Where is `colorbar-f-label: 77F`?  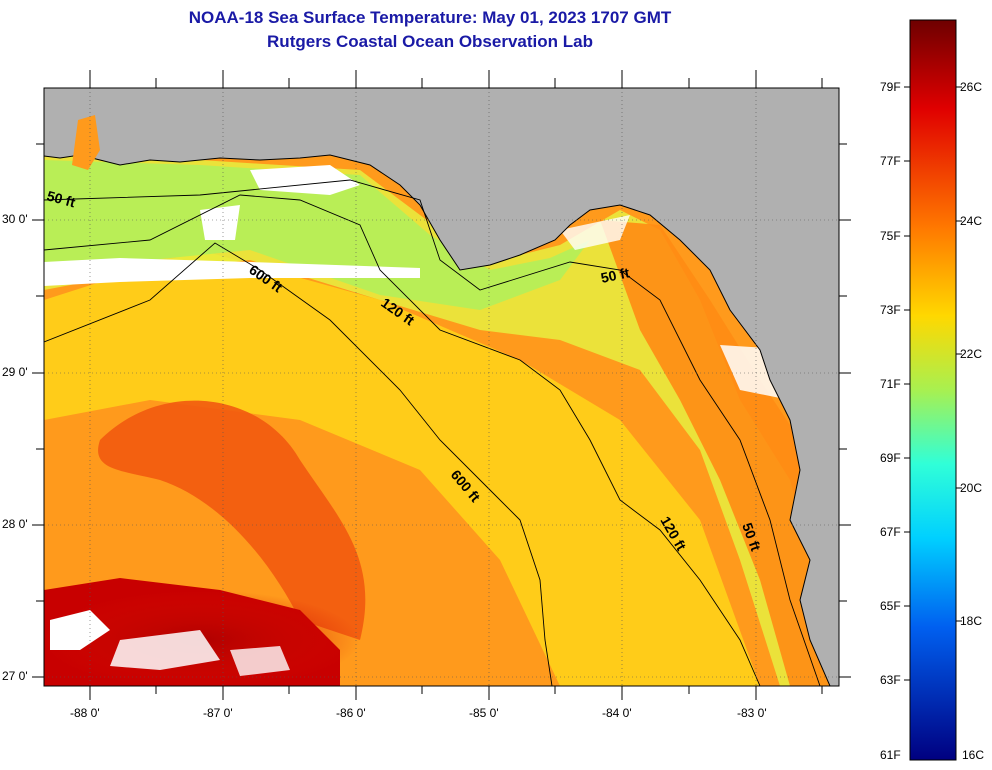
colorbar-f-label: 77F is located at coordinates (890, 161).